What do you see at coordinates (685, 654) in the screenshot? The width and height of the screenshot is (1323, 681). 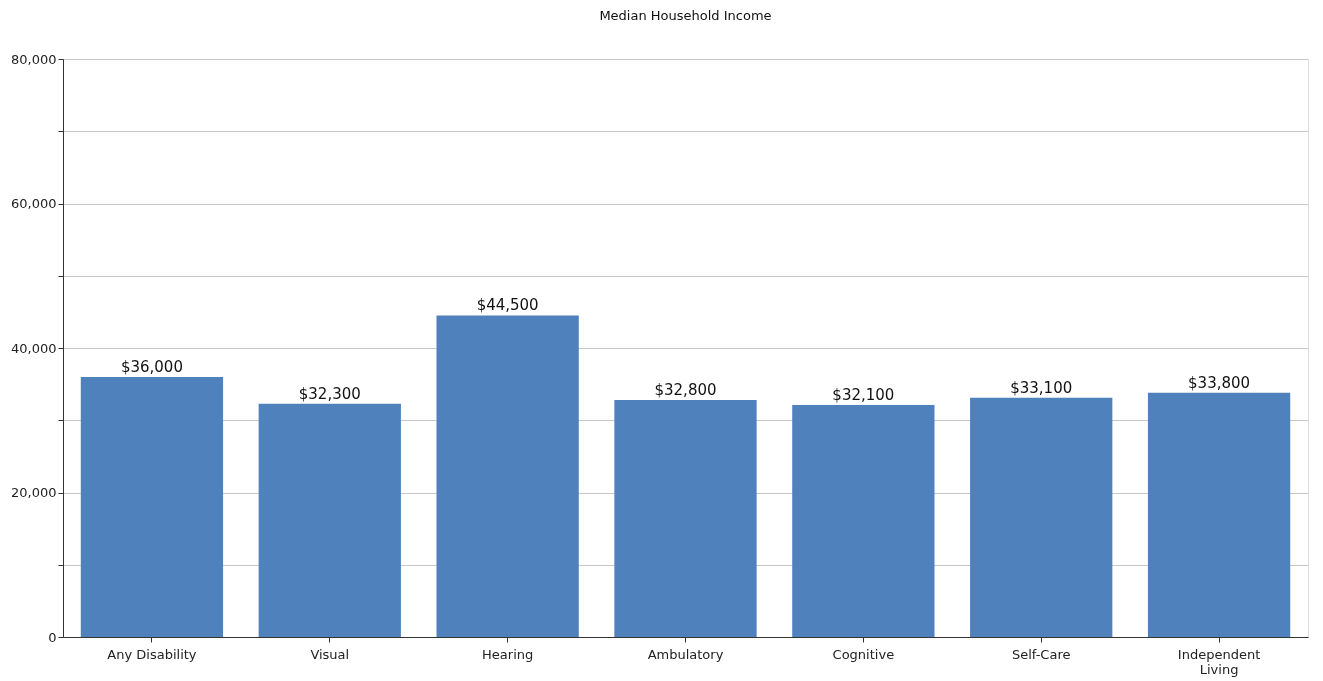 I see `x-tick-label: Ambulatory` at bounding box center [685, 654].